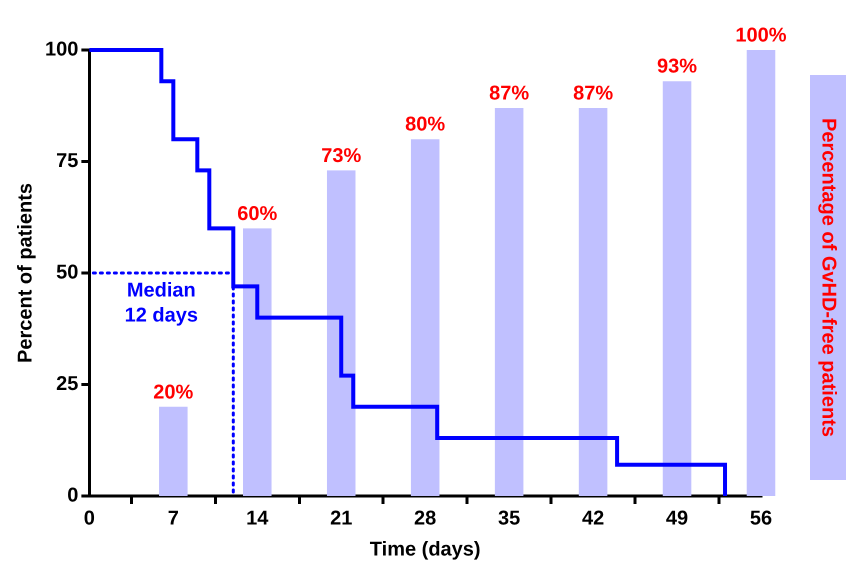 This screenshot has width=846, height=576. What do you see at coordinates (25, 273) in the screenshot?
I see `y-axis-title: Percent of patients` at bounding box center [25, 273].